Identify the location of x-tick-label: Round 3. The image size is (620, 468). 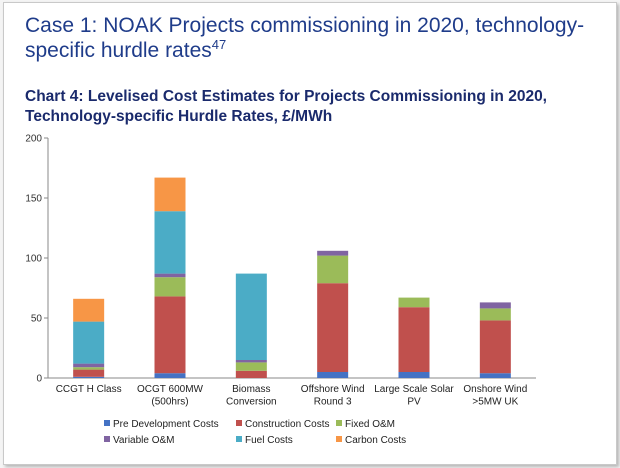
(333, 402).